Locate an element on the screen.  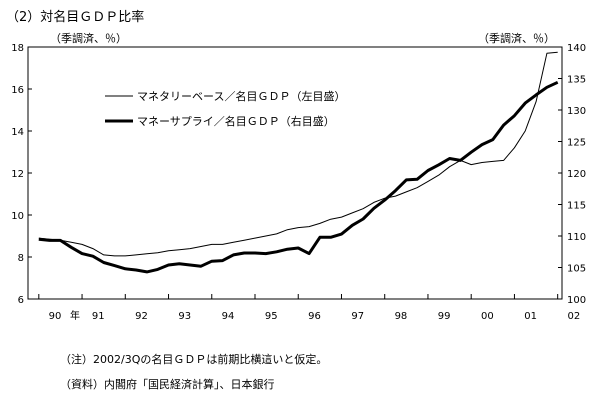
x-tick-label: 95 is located at coordinates (271, 316).